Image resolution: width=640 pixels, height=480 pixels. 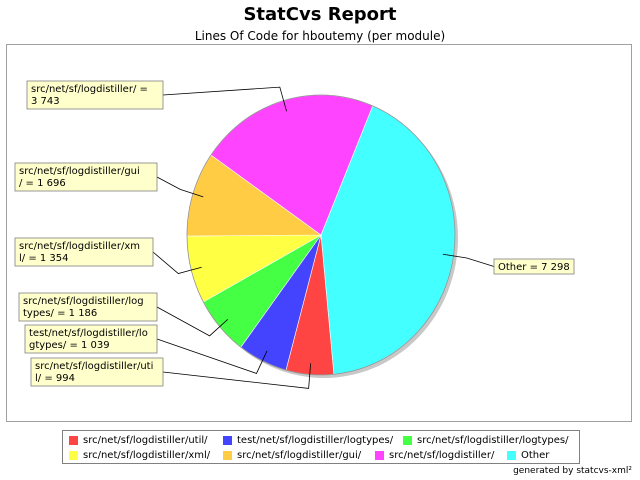 I want to click on legend-item: src/net/sf/logdistiller/util/, so click(x=138, y=440).